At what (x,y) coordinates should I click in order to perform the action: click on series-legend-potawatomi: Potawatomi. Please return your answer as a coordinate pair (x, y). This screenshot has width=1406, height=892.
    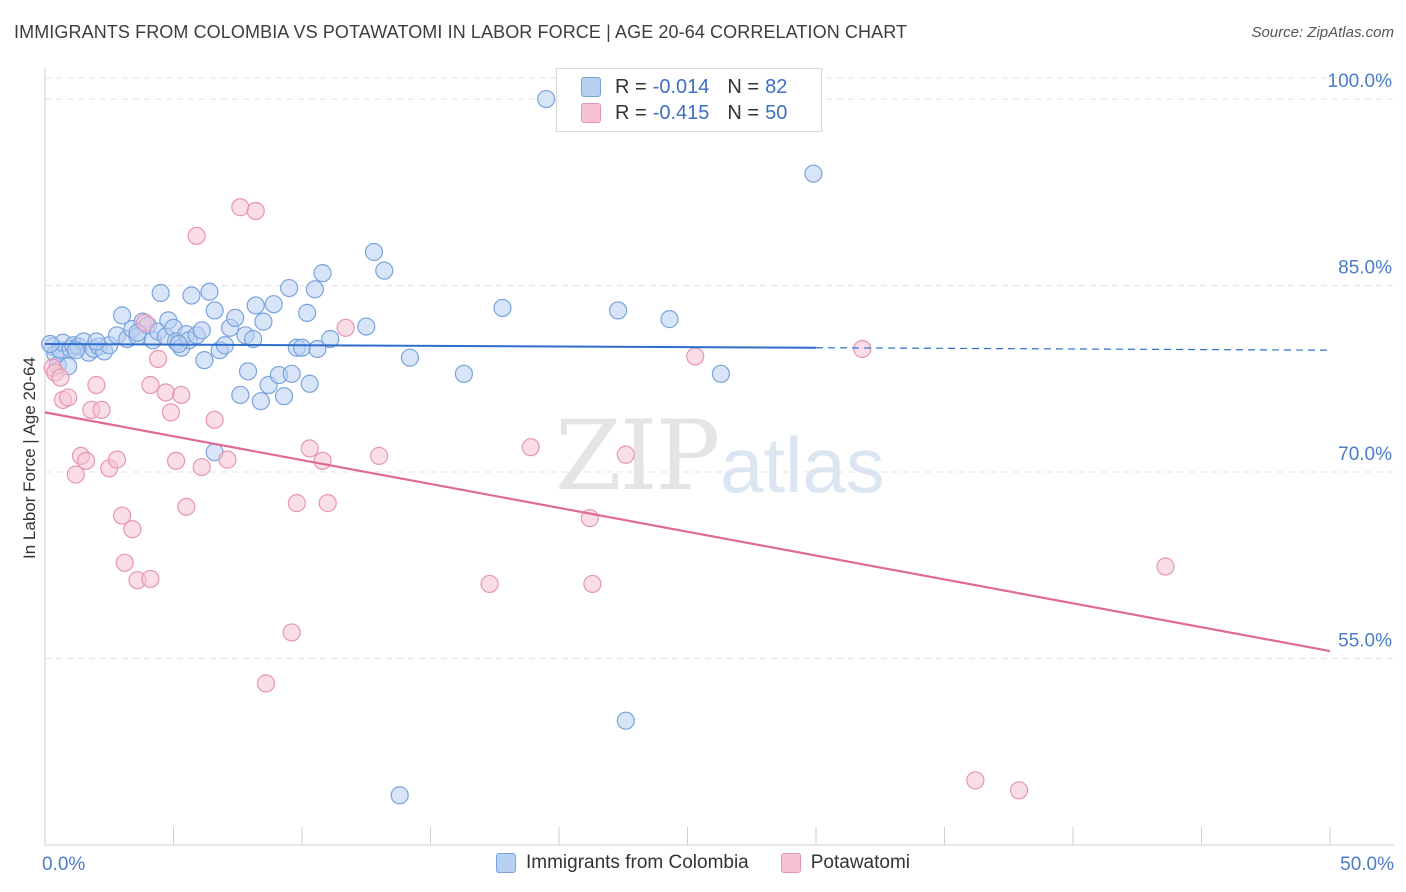
    Looking at the image, I should click on (845, 863).